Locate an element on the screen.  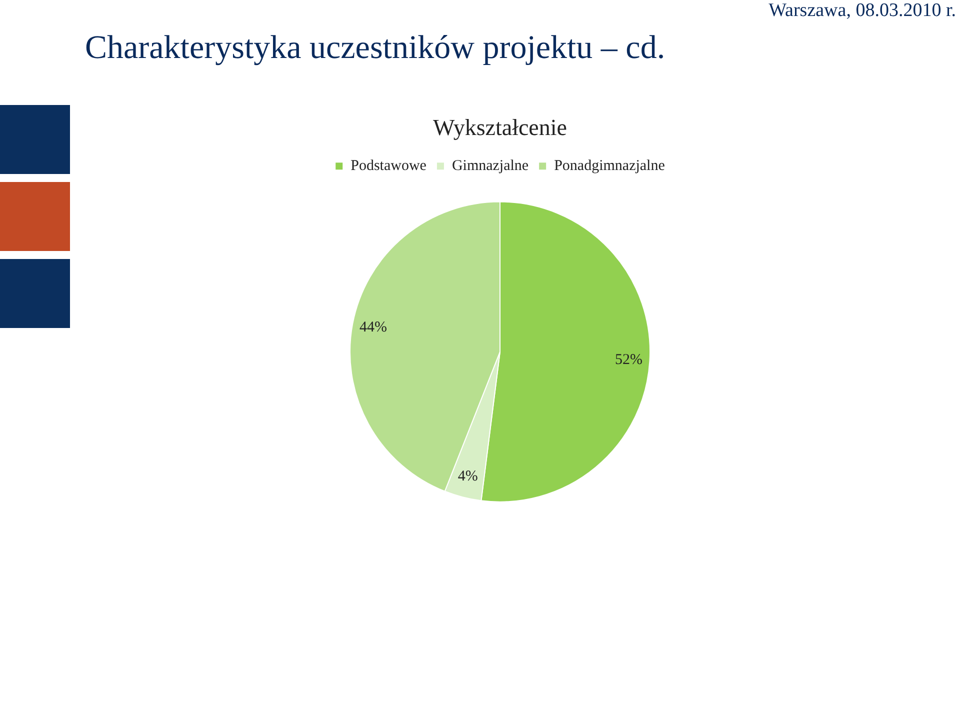
data-label: 4% is located at coordinates (468, 476).